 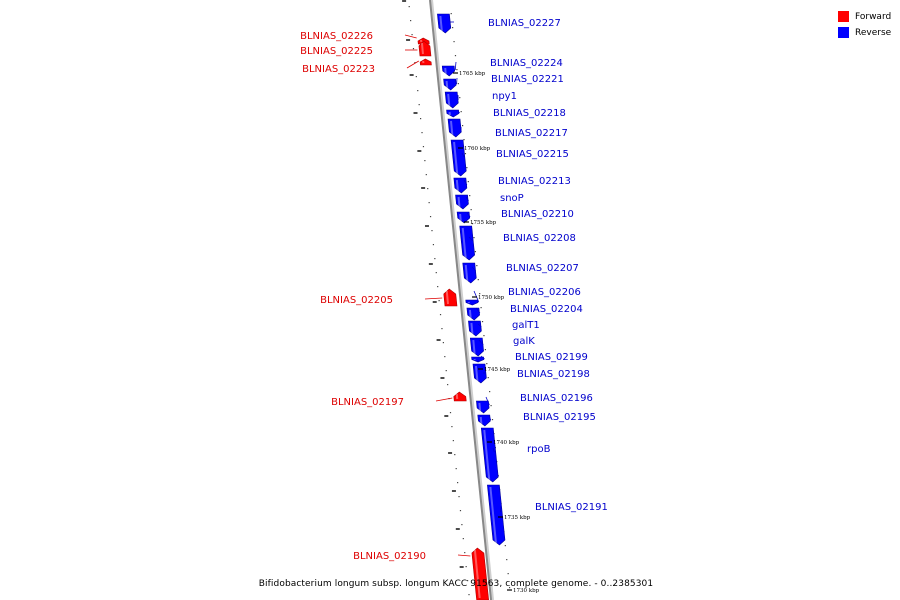 What do you see at coordinates (517, 518) in the screenshot?
I see `scale-label: 1735 kbp` at bounding box center [517, 518].